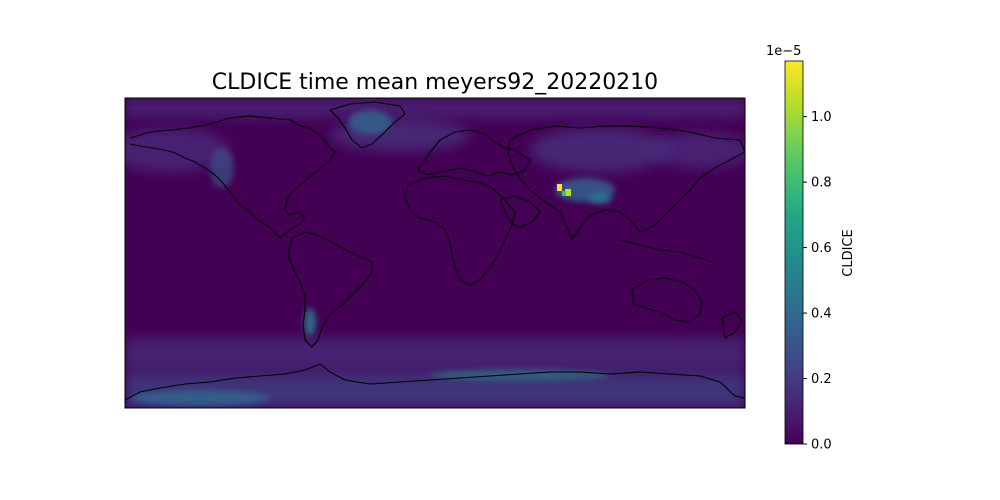 The height and width of the screenshot is (500, 1000). What do you see at coordinates (564, 193) in the screenshot?
I see `himalaya-warm` at bounding box center [564, 193].